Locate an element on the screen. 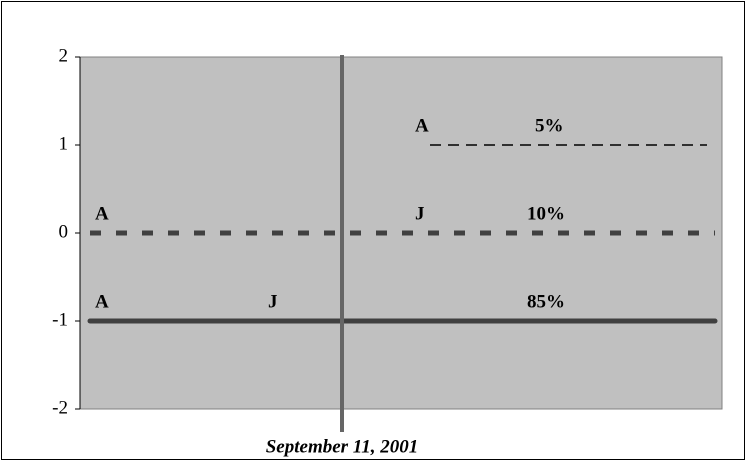  y-tick-label: 0 is located at coordinates (64, 231).